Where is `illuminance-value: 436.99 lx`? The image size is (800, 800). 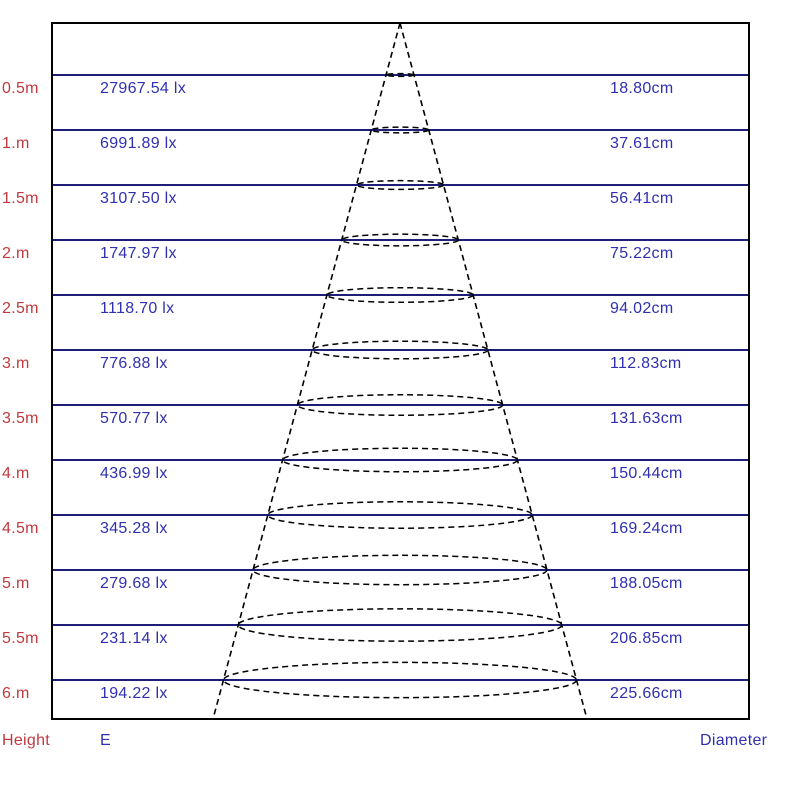
illuminance-value: 436.99 lx is located at coordinates (134, 473).